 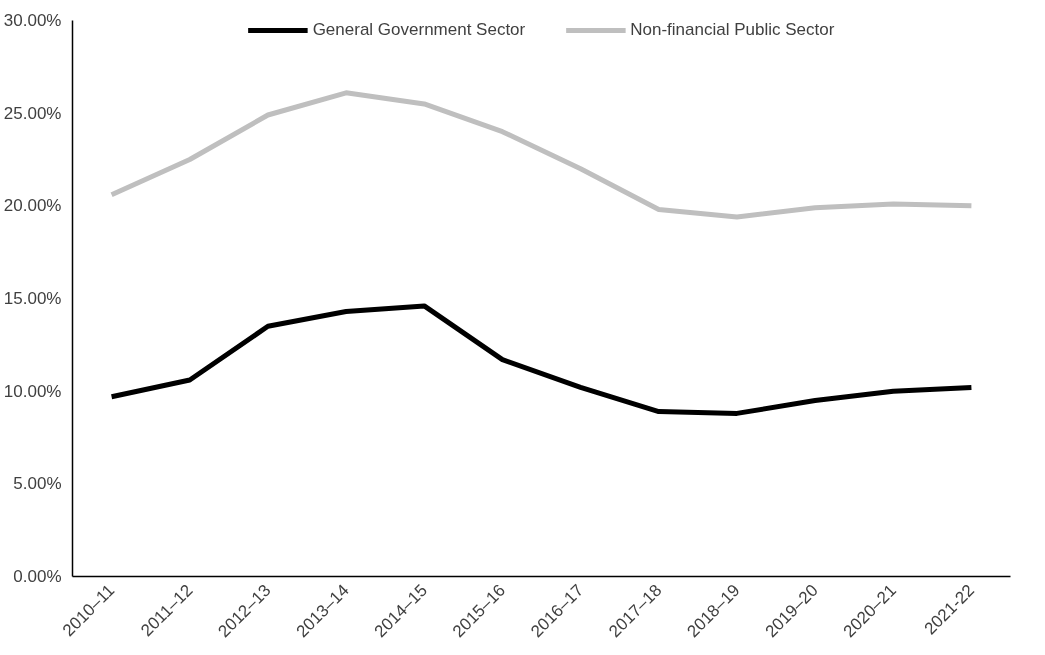 What do you see at coordinates (32, 391) in the screenshot?
I see `y-tick-label: 10.00%` at bounding box center [32, 391].